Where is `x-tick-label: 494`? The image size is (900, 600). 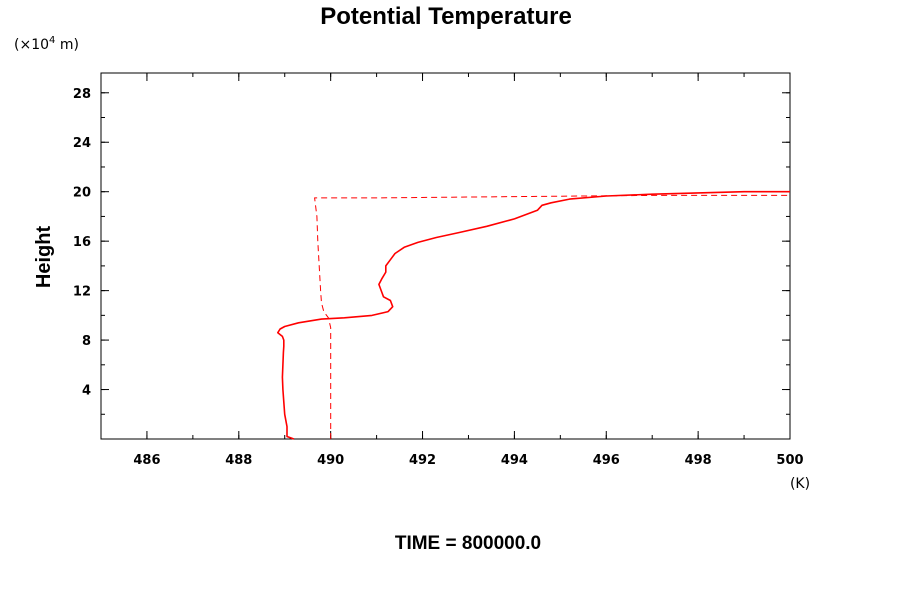 x-tick-label: 494 is located at coordinates (514, 460).